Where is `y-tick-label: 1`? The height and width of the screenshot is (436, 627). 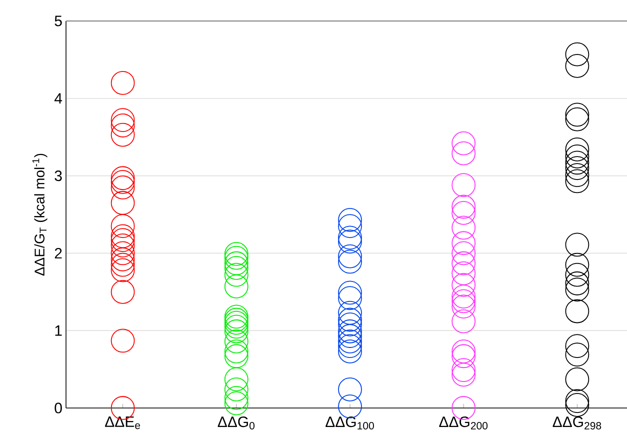
y-tick-label: 1 is located at coordinates (58, 330).